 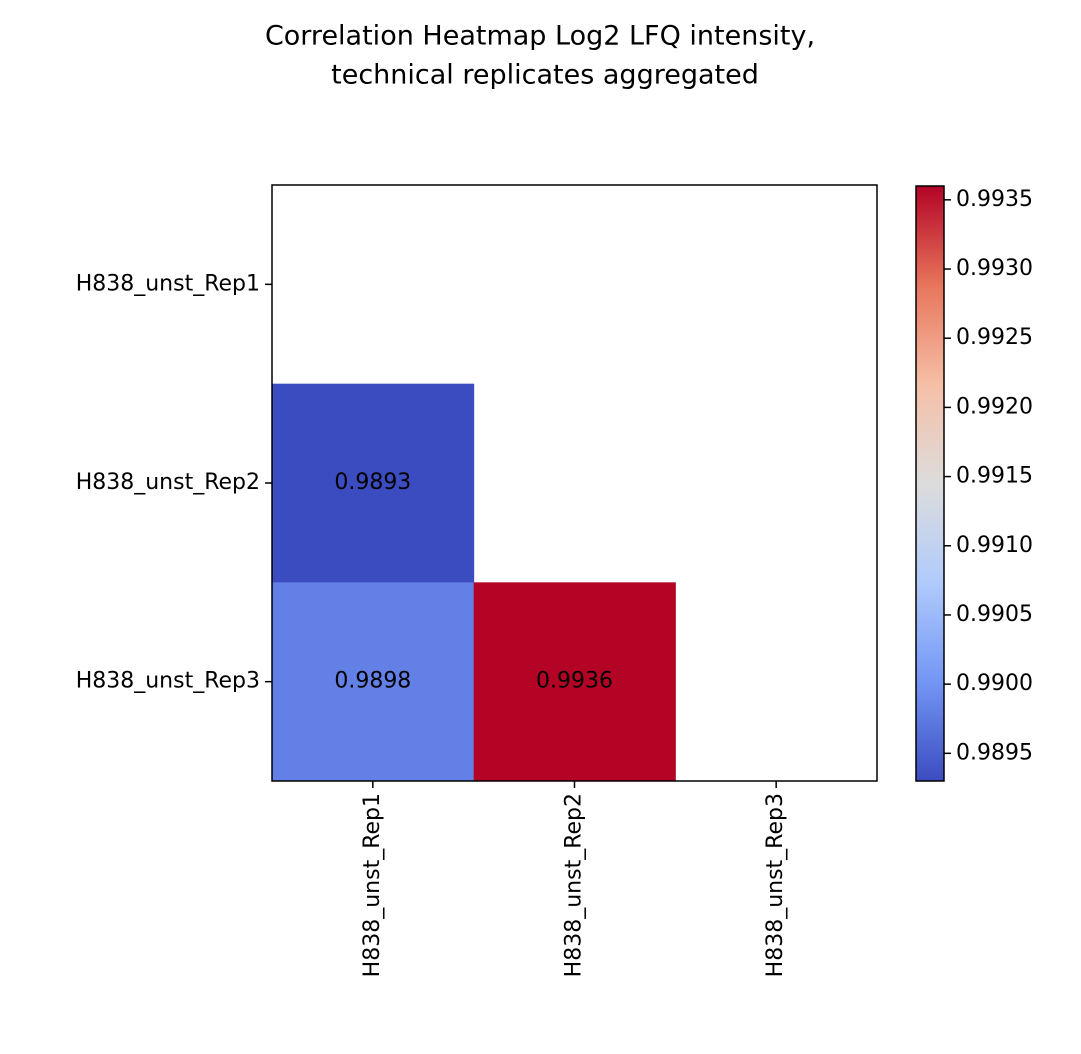 I want to click on y-tick-label: H838_unst_Rep1, so click(x=168, y=283).